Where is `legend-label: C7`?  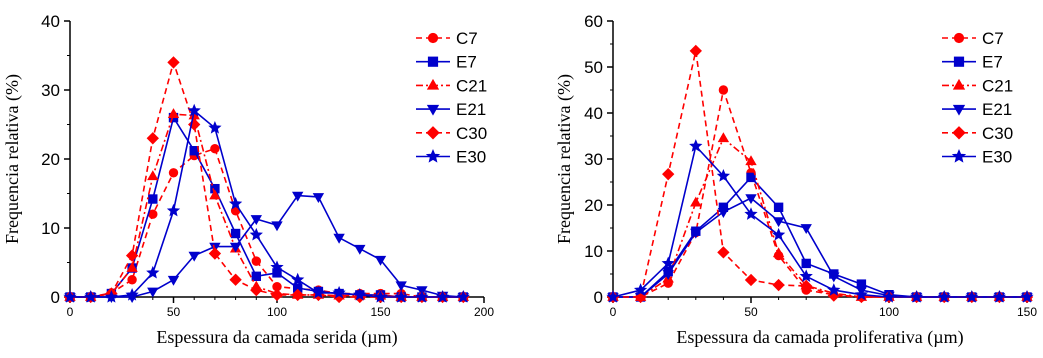
legend-label: C7 is located at coordinates (993, 38).